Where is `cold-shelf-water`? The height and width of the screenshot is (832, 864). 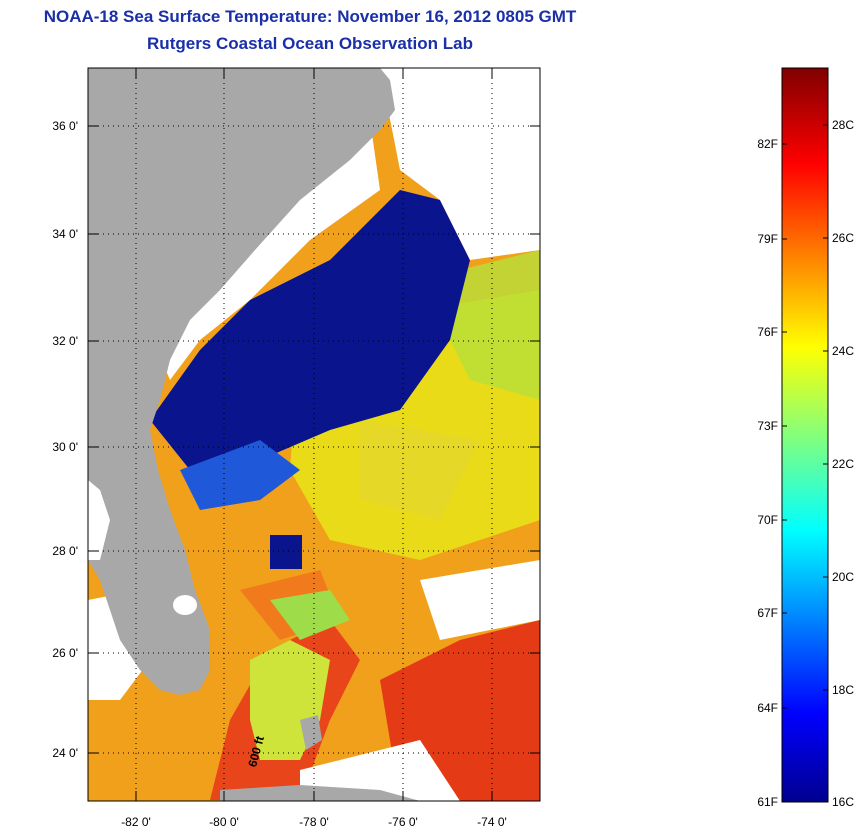
cold-shelf-water is located at coordinates (310, 330).